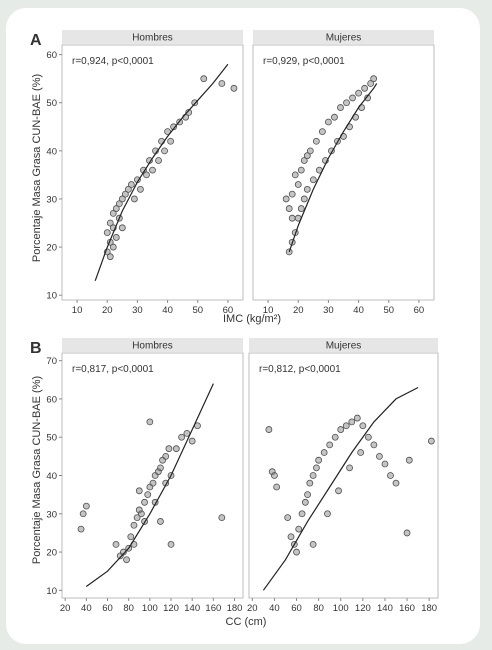 The width and height of the screenshot is (492, 650). What do you see at coordinates (36, 40) in the screenshot?
I see `panel-a-label: A` at bounding box center [36, 40].